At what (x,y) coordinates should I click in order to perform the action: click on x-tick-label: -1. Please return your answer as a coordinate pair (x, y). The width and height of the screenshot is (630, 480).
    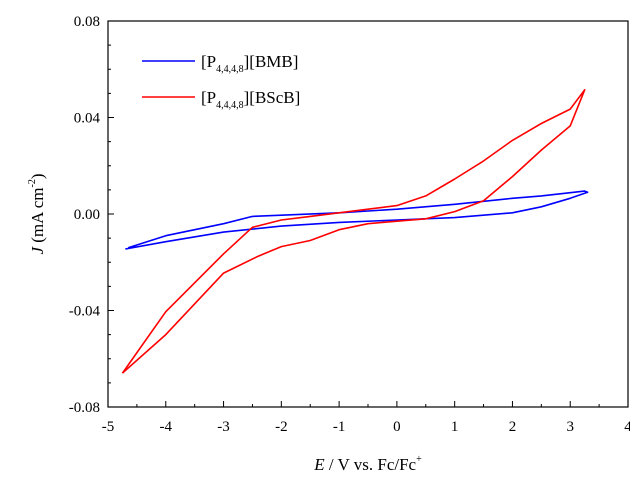
    Looking at the image, I should click on (339, 427).